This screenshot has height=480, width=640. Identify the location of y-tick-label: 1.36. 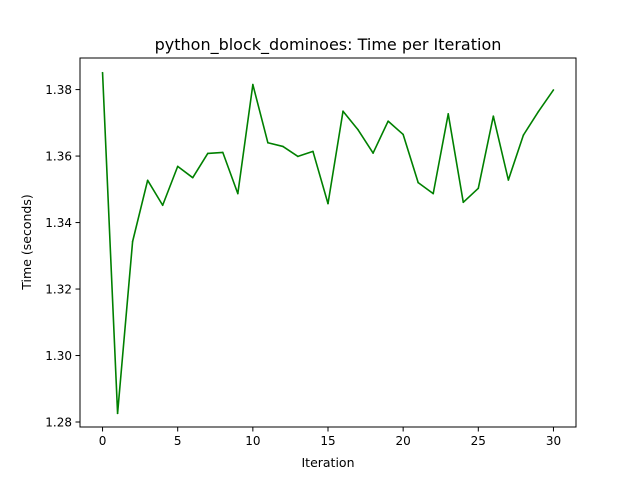
(58, 157).